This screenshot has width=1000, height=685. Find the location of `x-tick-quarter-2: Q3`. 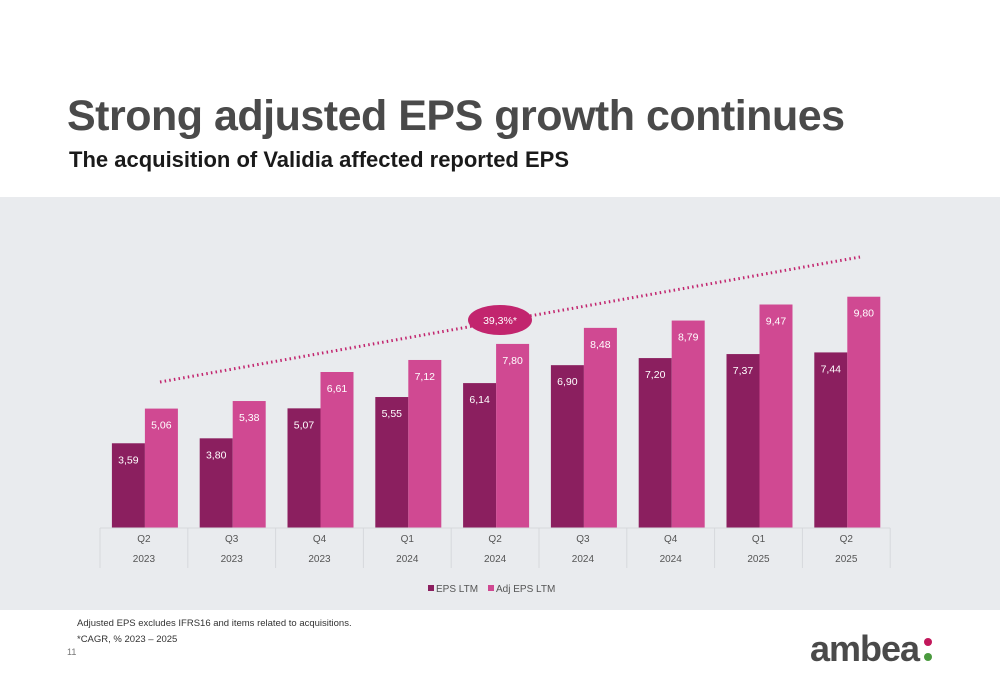

x-tick-quarter-2: Q3 is located at coordinates (232, 539).